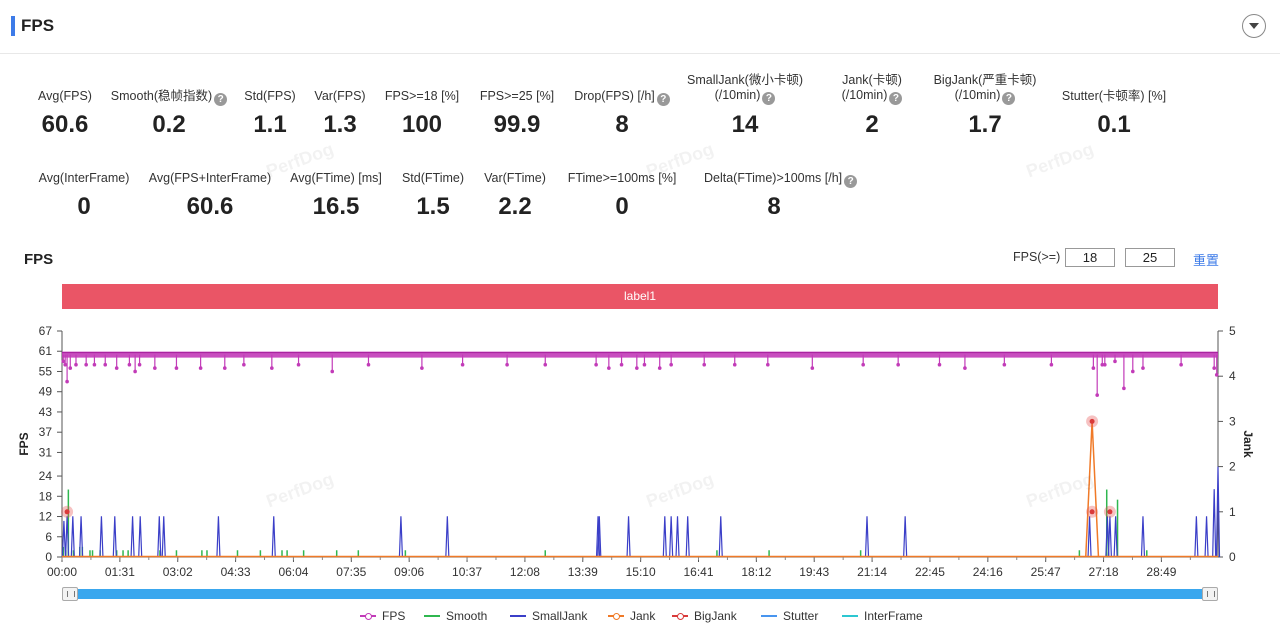  Describe the element at coordinates (46, 331) in the screenshot. I see `y-tick-label: 67` at that location.